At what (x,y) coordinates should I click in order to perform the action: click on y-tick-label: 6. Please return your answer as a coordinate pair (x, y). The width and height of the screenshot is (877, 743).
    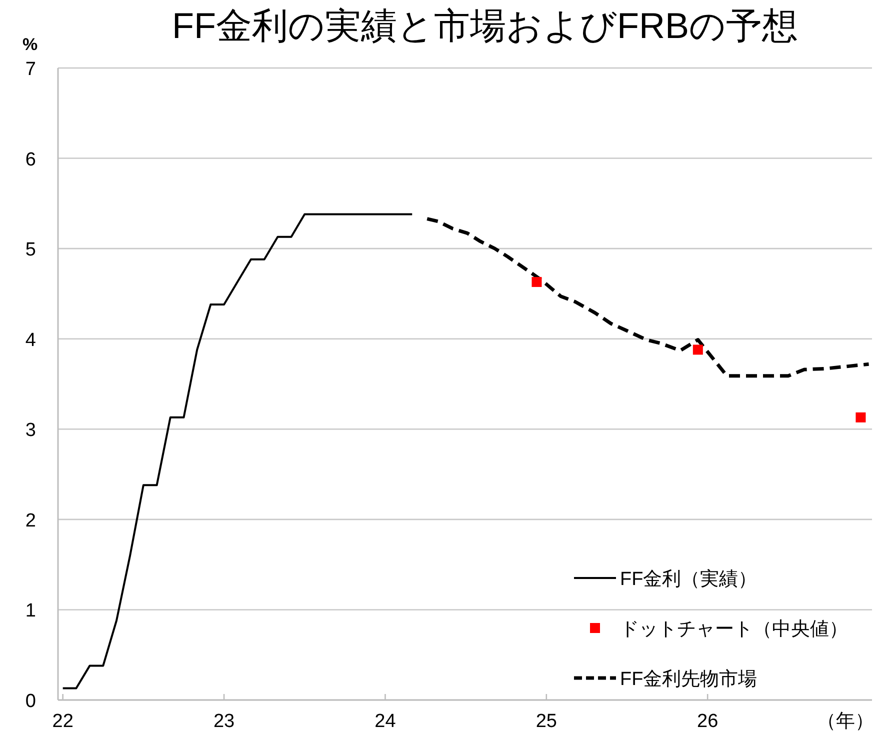
    Looking at the image, I should click on (30, 159).